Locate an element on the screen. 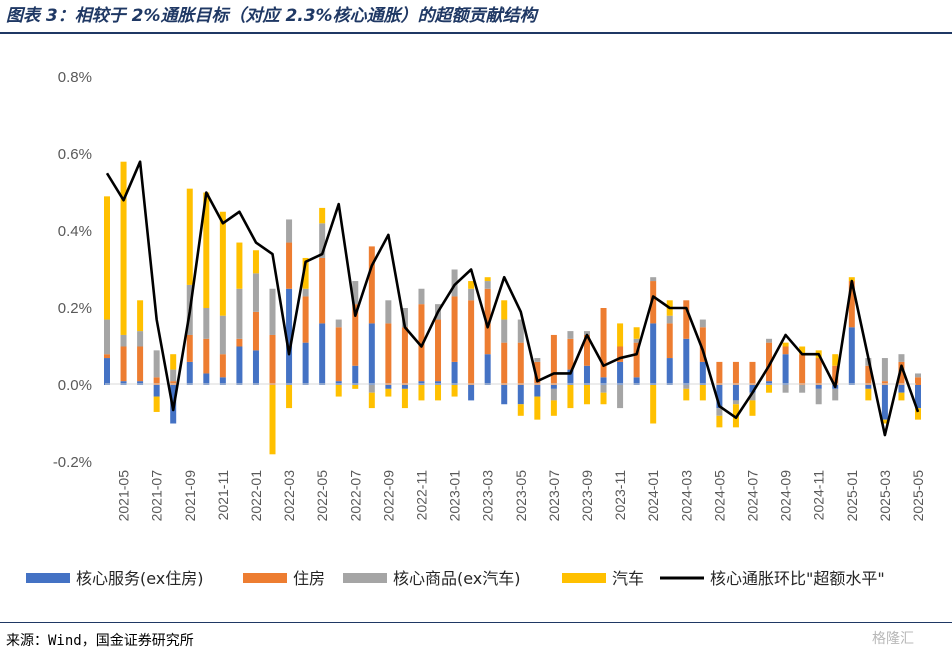 This screenshot has height=657, width=952. y-tick-label: 0.4% is located at coordinates (75, 231).